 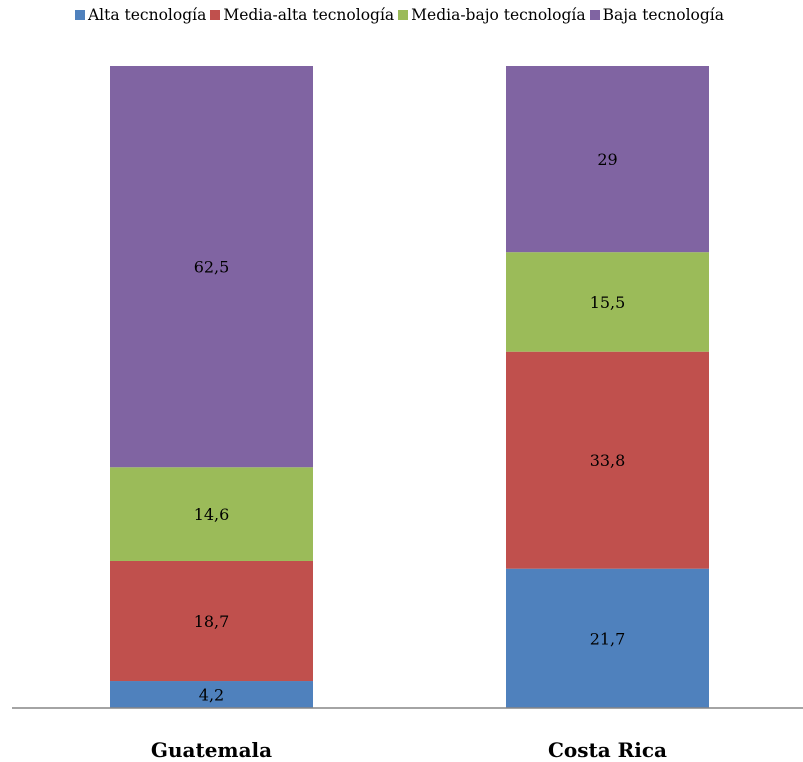 I want to click on category-label-guatemala: Guatemala, so click(x=211, y=750).